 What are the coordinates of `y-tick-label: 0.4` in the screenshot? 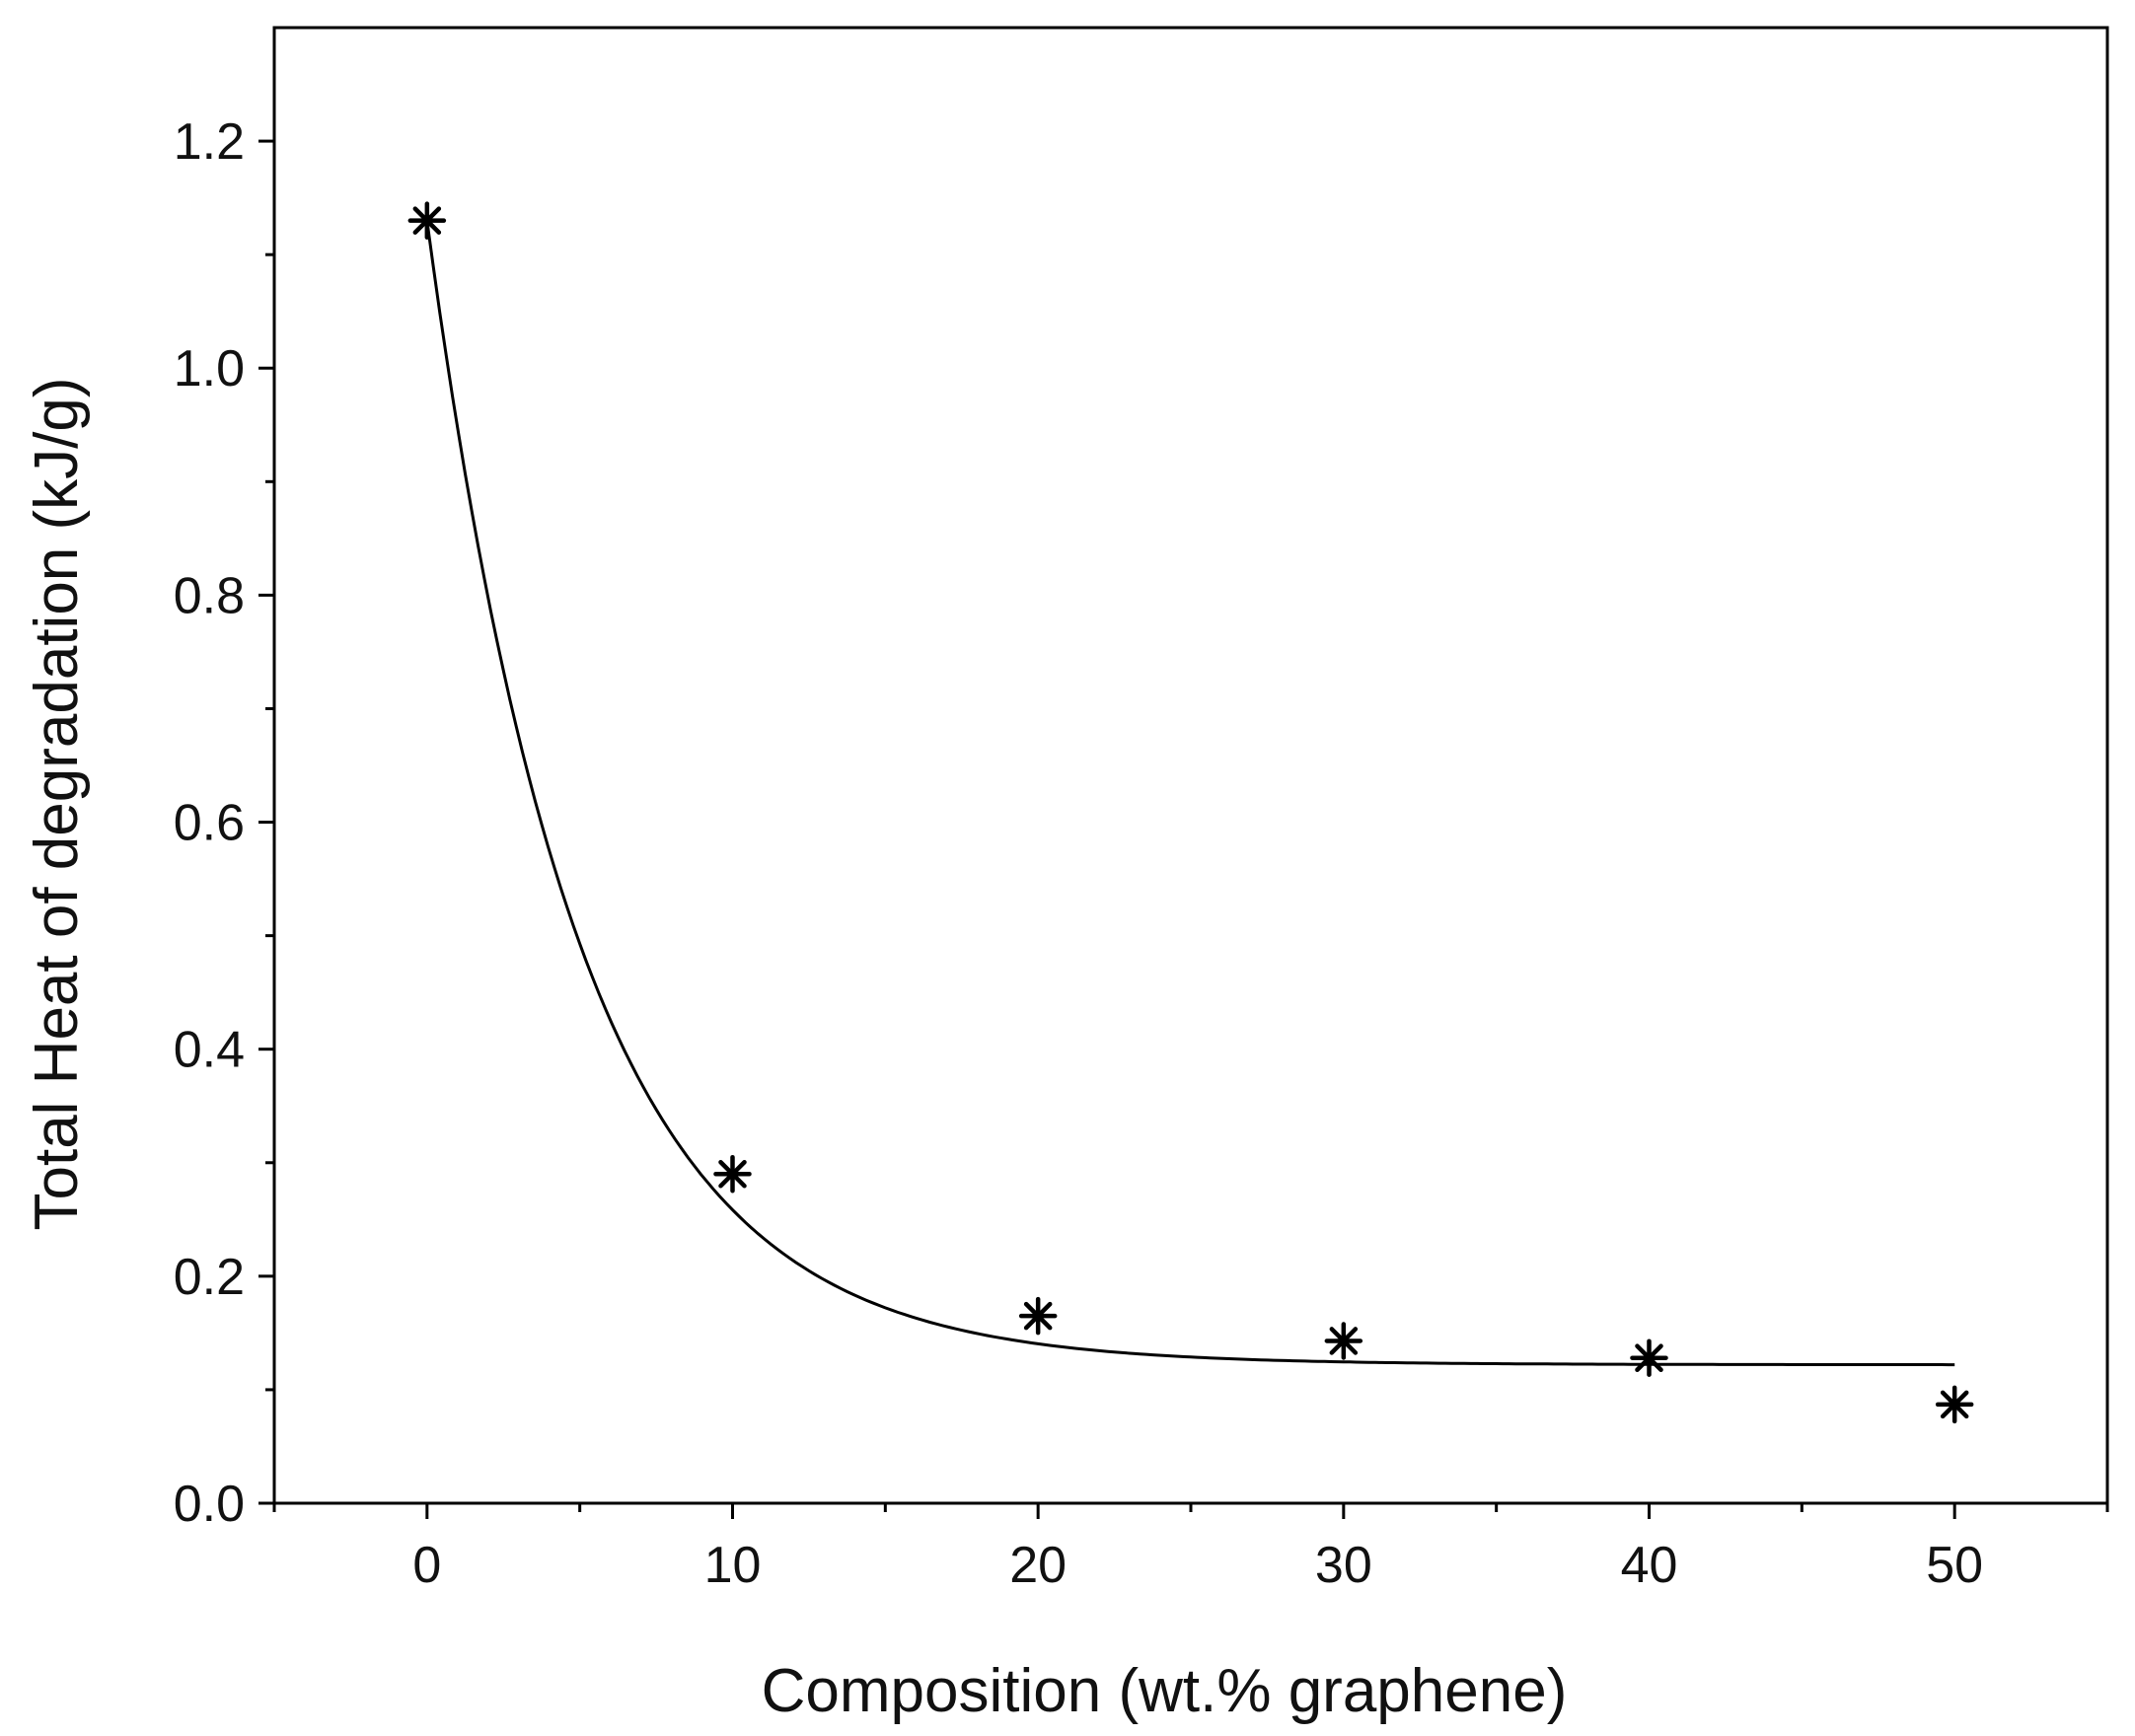 It's located at (209, 1050).